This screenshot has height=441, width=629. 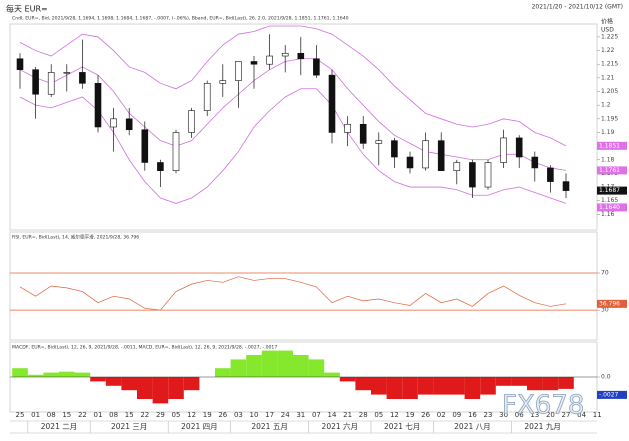 What do you see at coordinates (488, 415) in the screenshot?
I see `x-tick-label: 23` at bounding box center [488, 415].